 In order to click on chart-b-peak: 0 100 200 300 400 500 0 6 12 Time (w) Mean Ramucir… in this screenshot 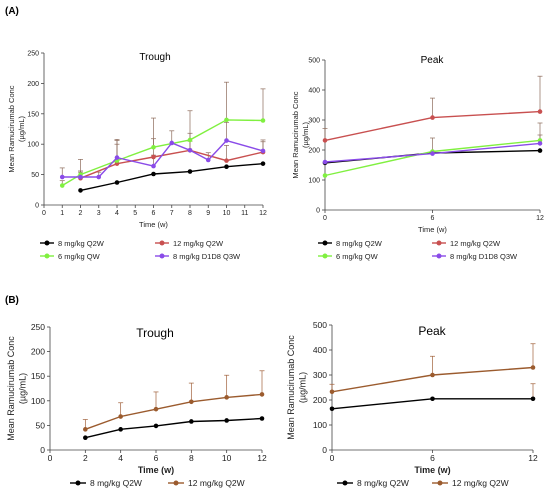, I will do `click(412, 397)`.